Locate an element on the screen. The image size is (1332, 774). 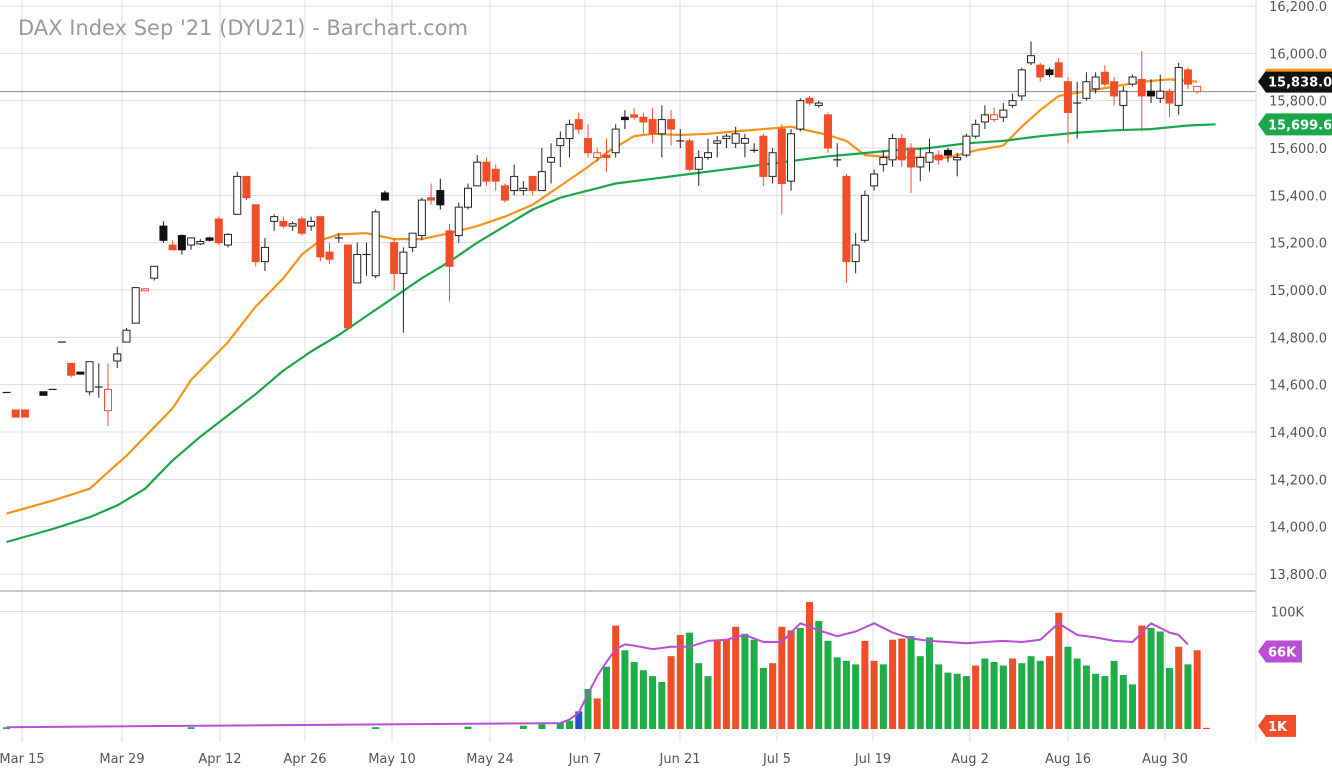
date-tick-label: Jun 7 is located at coordinates (585, 759).